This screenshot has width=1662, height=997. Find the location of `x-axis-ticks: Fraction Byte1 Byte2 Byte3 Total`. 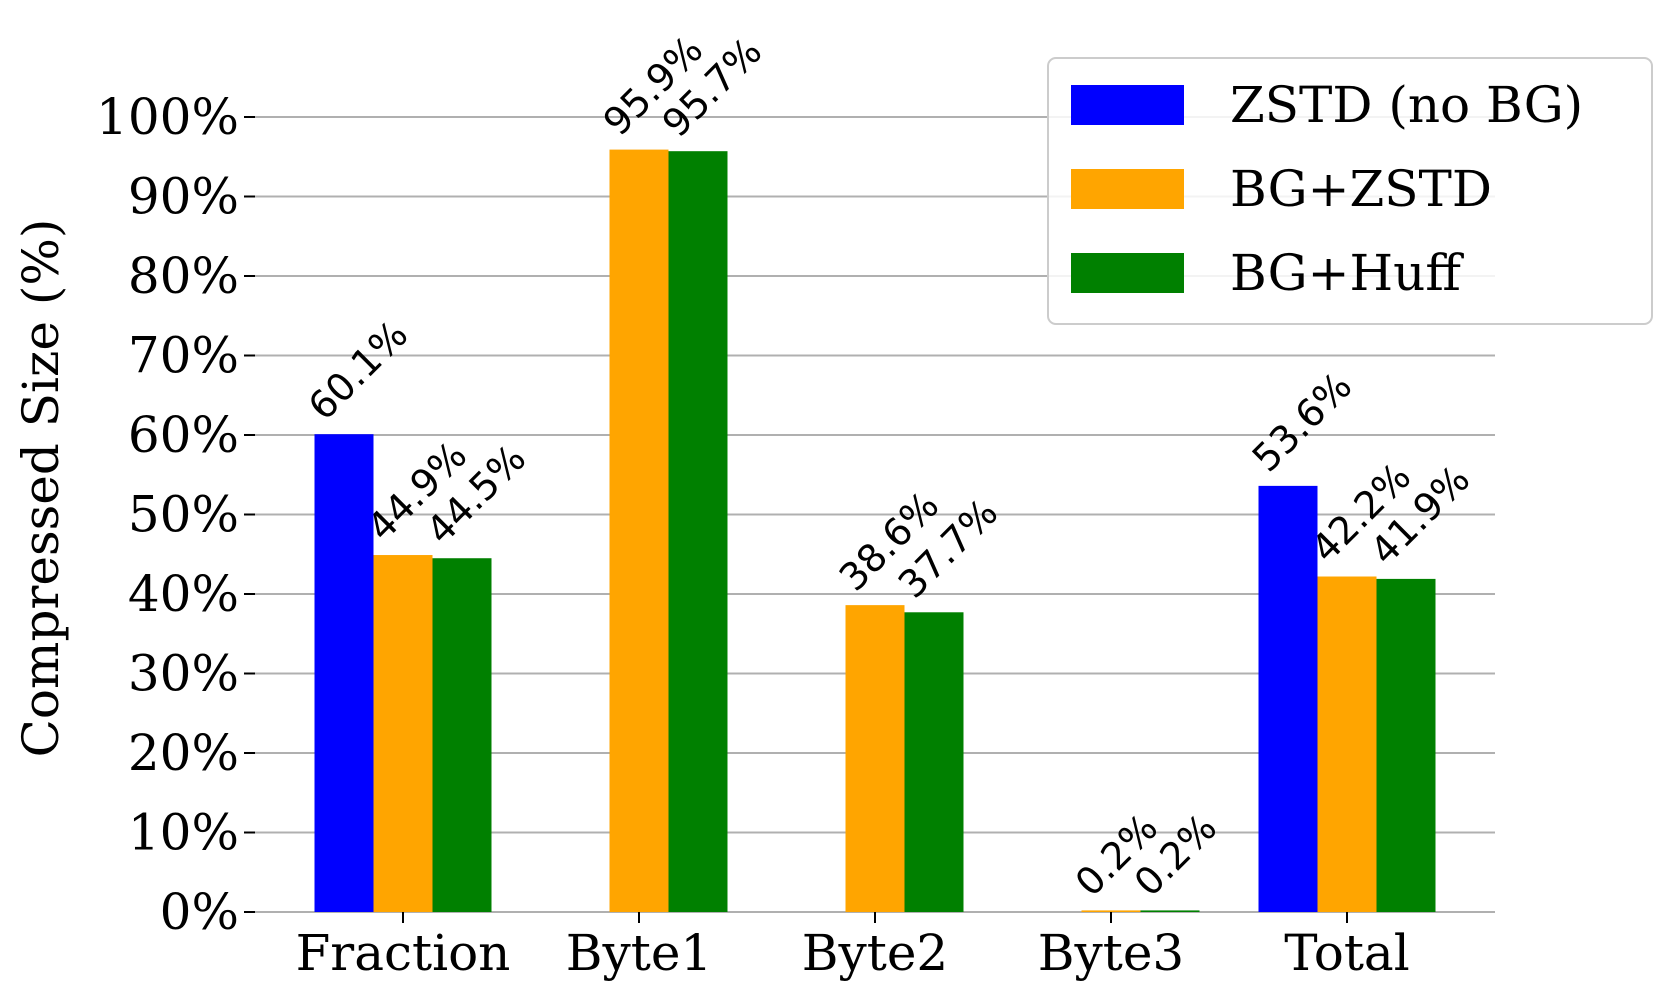

x-axis-ticks: Fraction Byte1 Byte2 Byte3 Total is located at coordinates (853, 947).